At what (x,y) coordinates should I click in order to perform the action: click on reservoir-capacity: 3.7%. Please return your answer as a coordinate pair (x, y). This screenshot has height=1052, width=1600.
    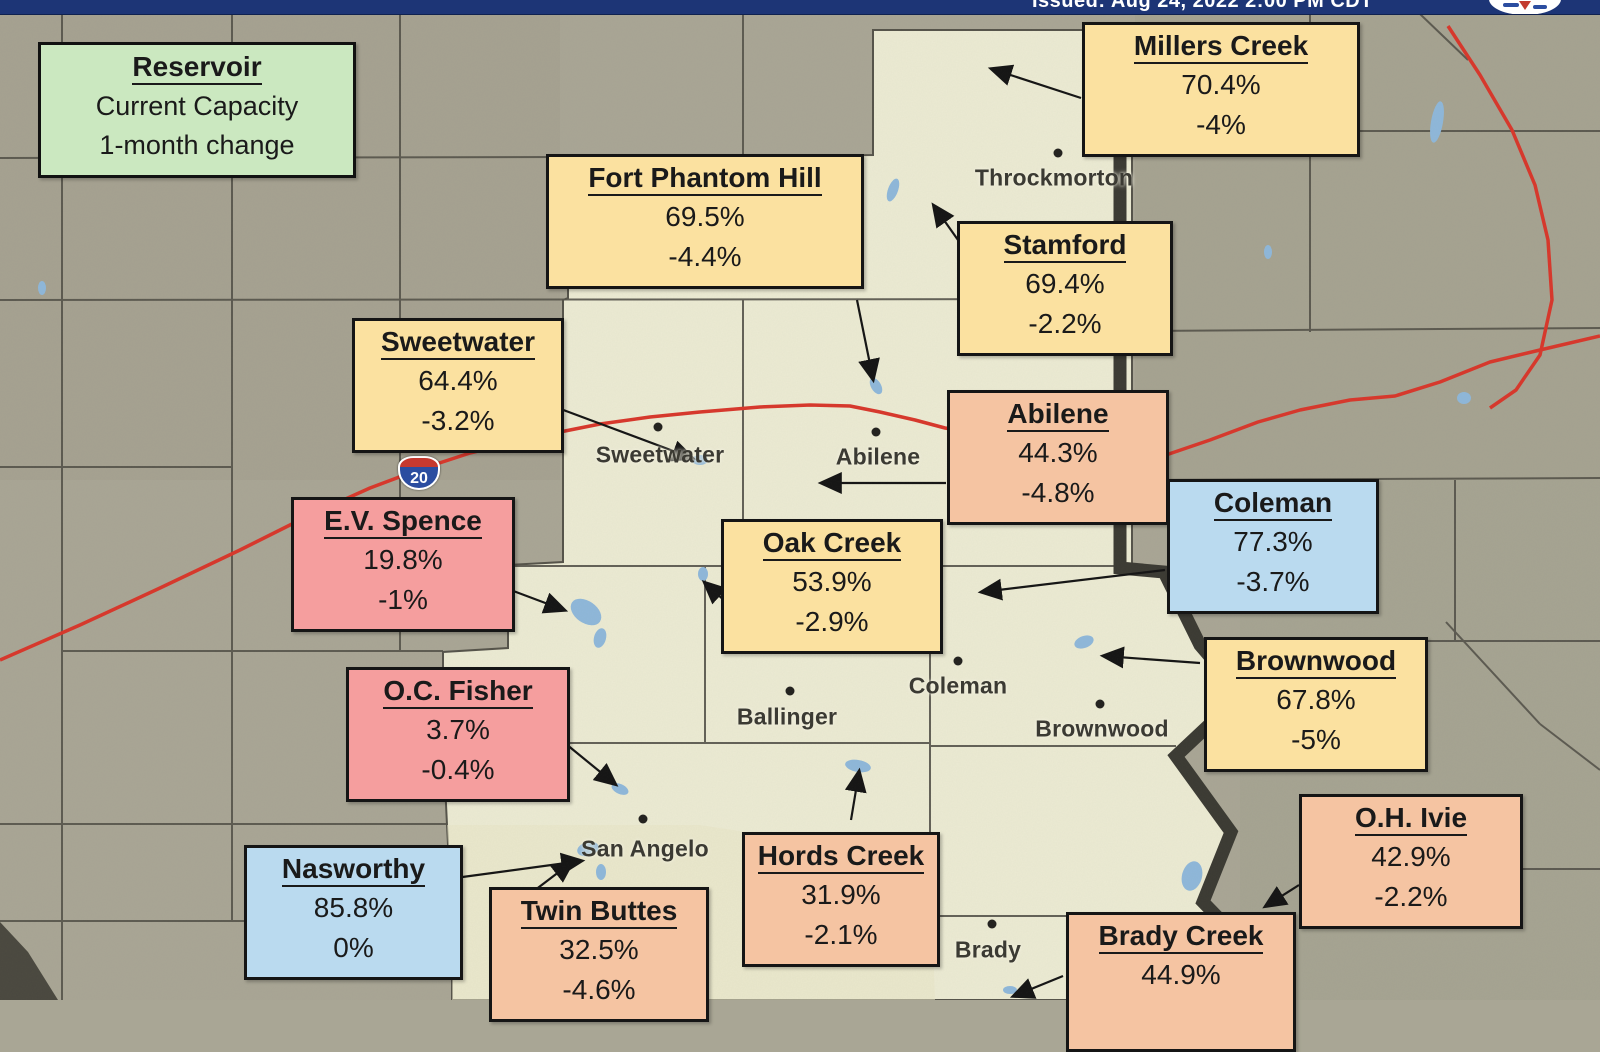
    Looking at the image, I should click on (458, 729).